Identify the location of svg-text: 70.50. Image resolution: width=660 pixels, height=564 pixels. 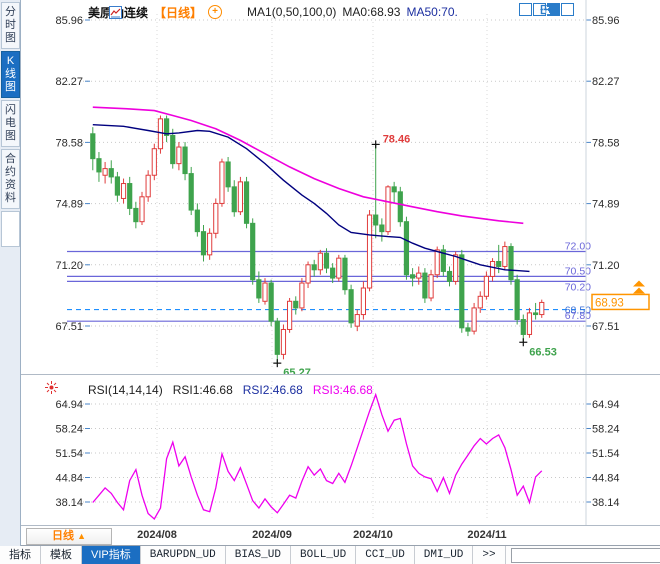
(578, 271).